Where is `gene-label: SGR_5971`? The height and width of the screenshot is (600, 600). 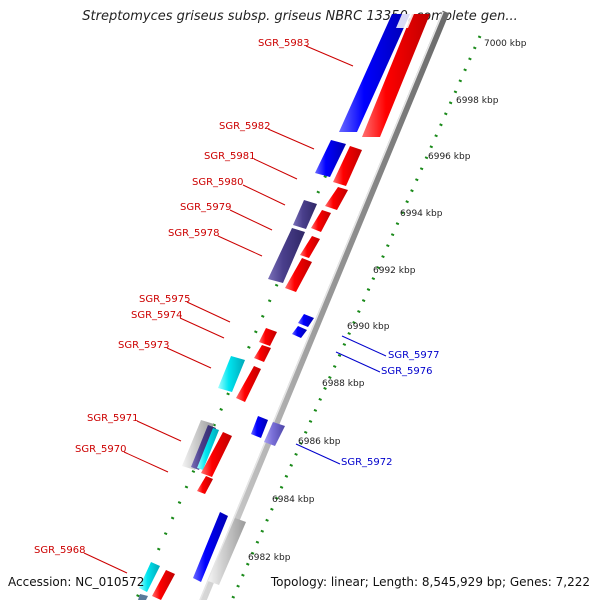 gene-label: SGR_5971 is located at coordinates (113, 418).